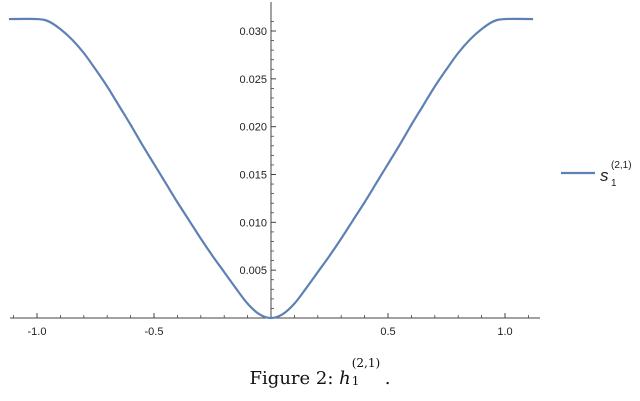  Describe the element at coordinates (355, 381) in the screenshot. I see `caption-sub: 1` at that location.